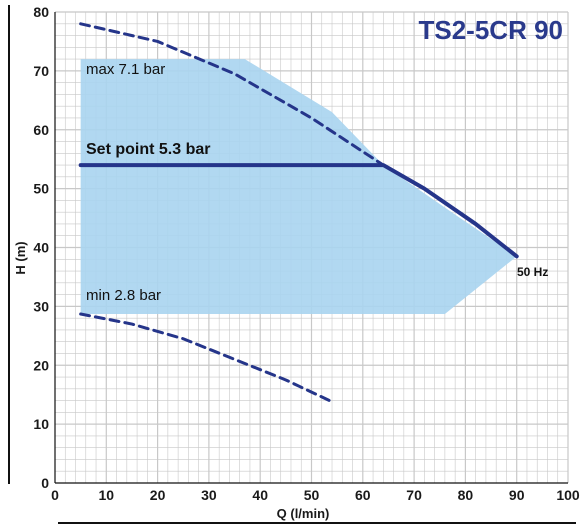 Image resolution: width=580 pixels, height=529 pixels. I want to click on x-axis-title: Q (l/min), so click(303, 513).